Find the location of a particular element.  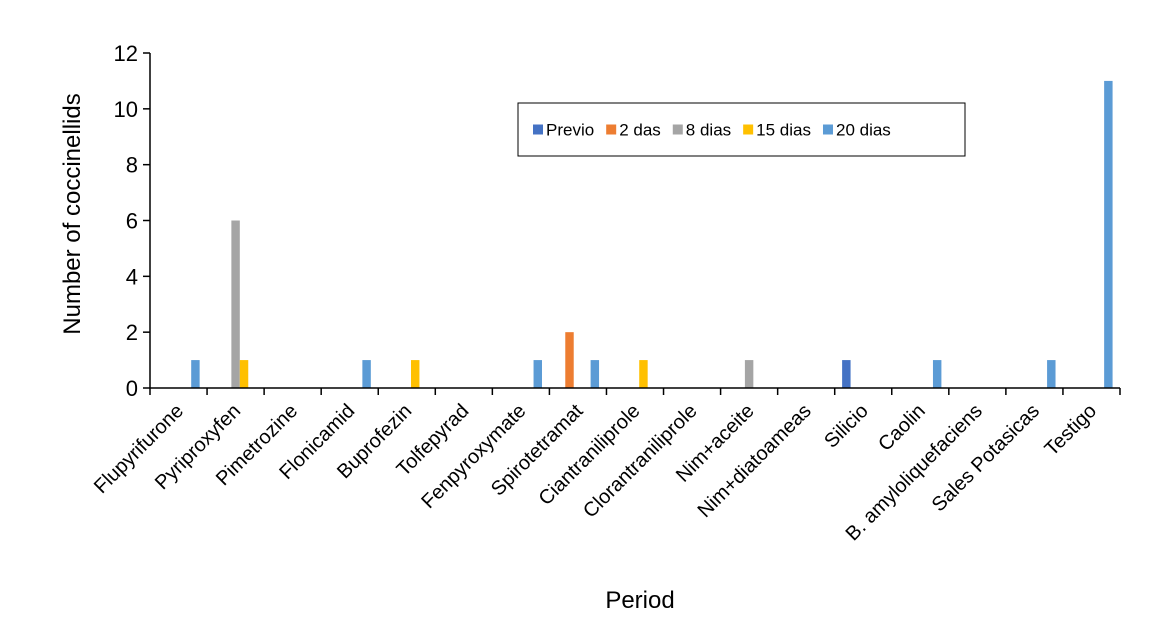

category-label: Sales Potasicas is located at coordinates (986, 458).